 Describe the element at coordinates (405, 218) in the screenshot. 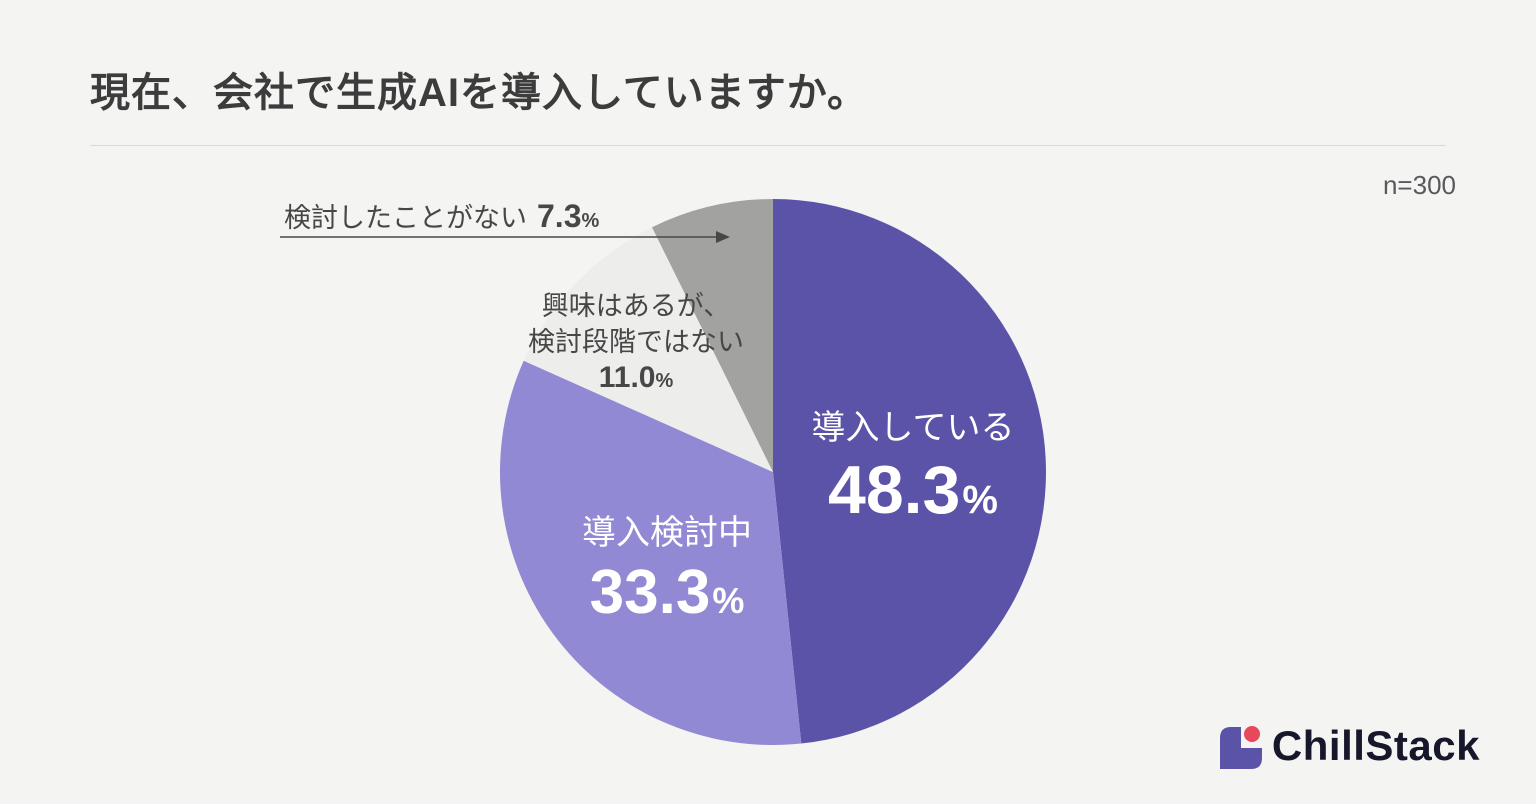

I see `slice-name: 検討したことがない` at that location.